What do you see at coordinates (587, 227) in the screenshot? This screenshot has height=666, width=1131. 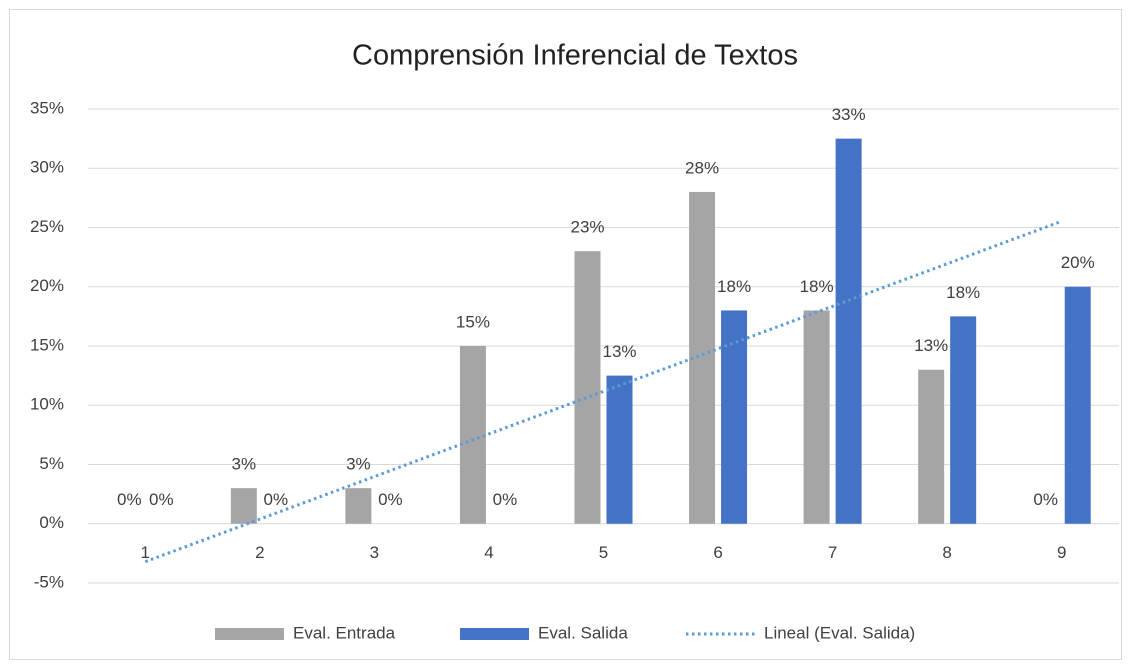 I see `data-label: 23%` at bounding box center [587, 227].